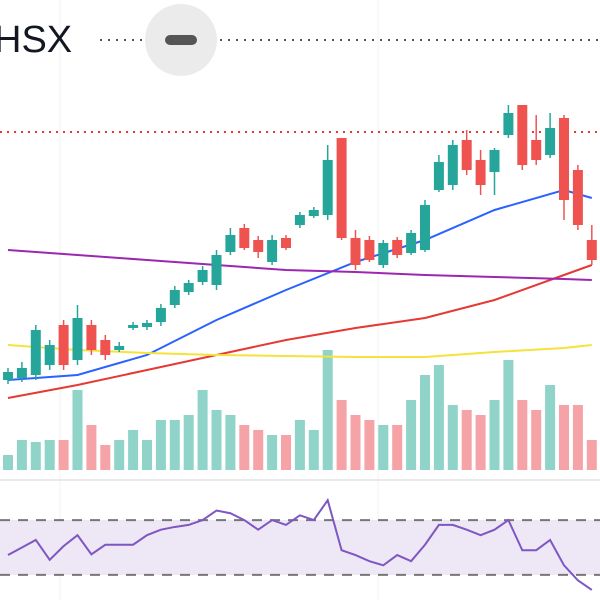 The width and height of the screenshot is (600, 600). I want to click on collapse-icon, so click(181, 40).